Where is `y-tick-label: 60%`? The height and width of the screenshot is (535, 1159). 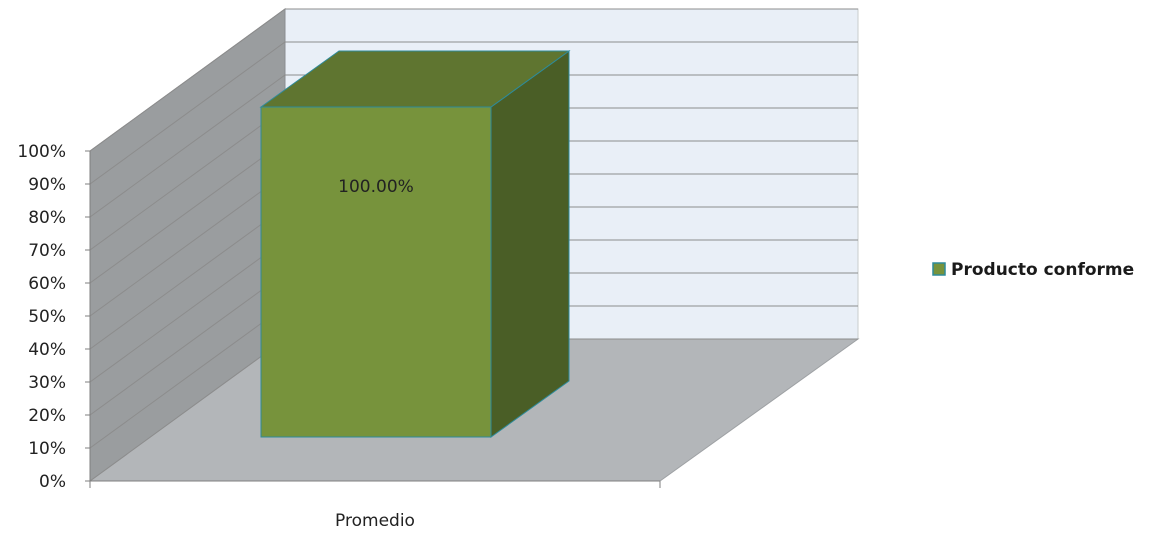 y-tick-label: 60% is located at coordinates (47, 284).